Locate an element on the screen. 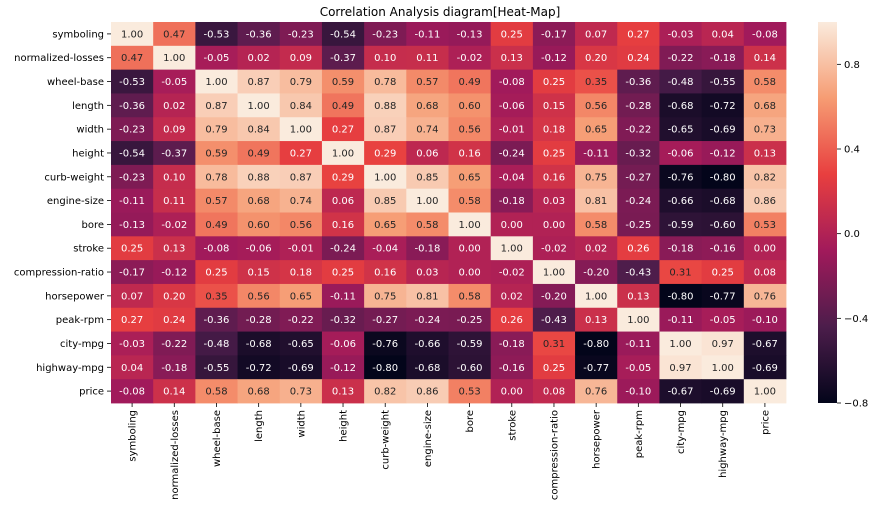 This screenshot has width=873, height=512. cell-value-label: 0.86 is located at coordinates (765, 201).